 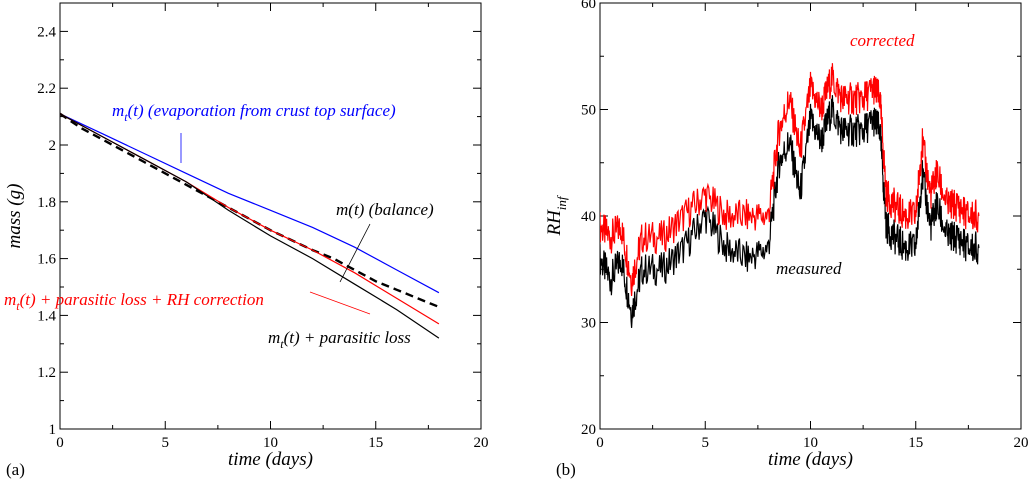 I want to click on annotation-2: m(t) (balance), so click(x=385, y=209).